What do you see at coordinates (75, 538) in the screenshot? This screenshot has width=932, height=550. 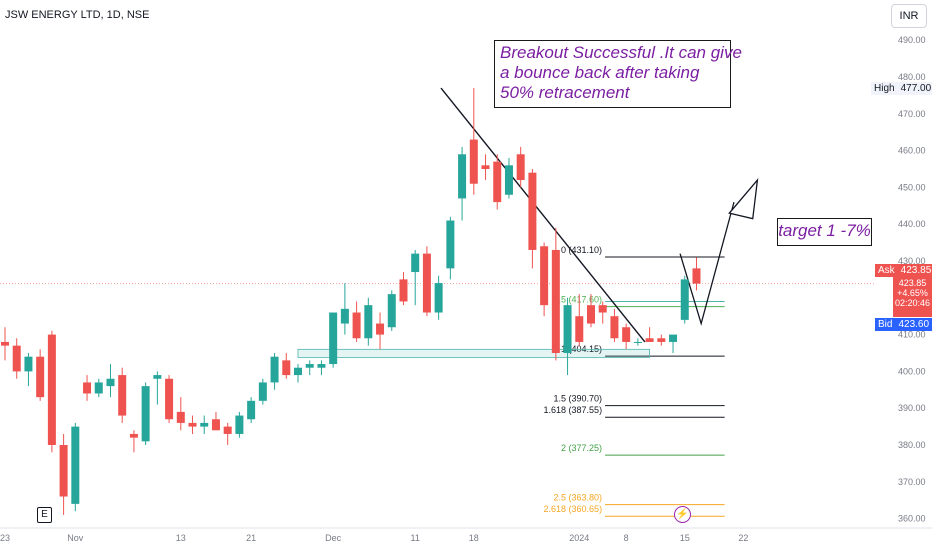 I see `time-tick-label: Nov` at bounding box center [75, 538].